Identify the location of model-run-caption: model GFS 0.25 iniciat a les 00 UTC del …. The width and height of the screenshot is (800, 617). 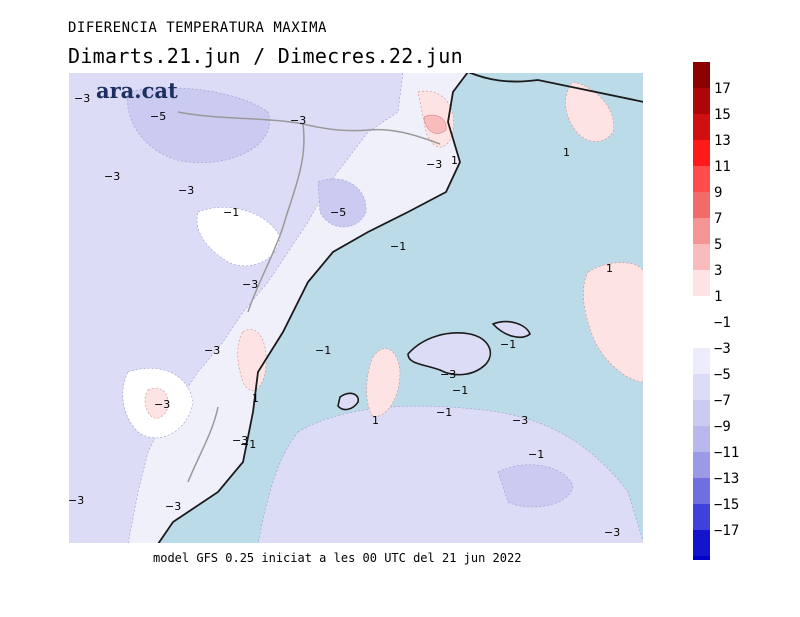
(337, 558).